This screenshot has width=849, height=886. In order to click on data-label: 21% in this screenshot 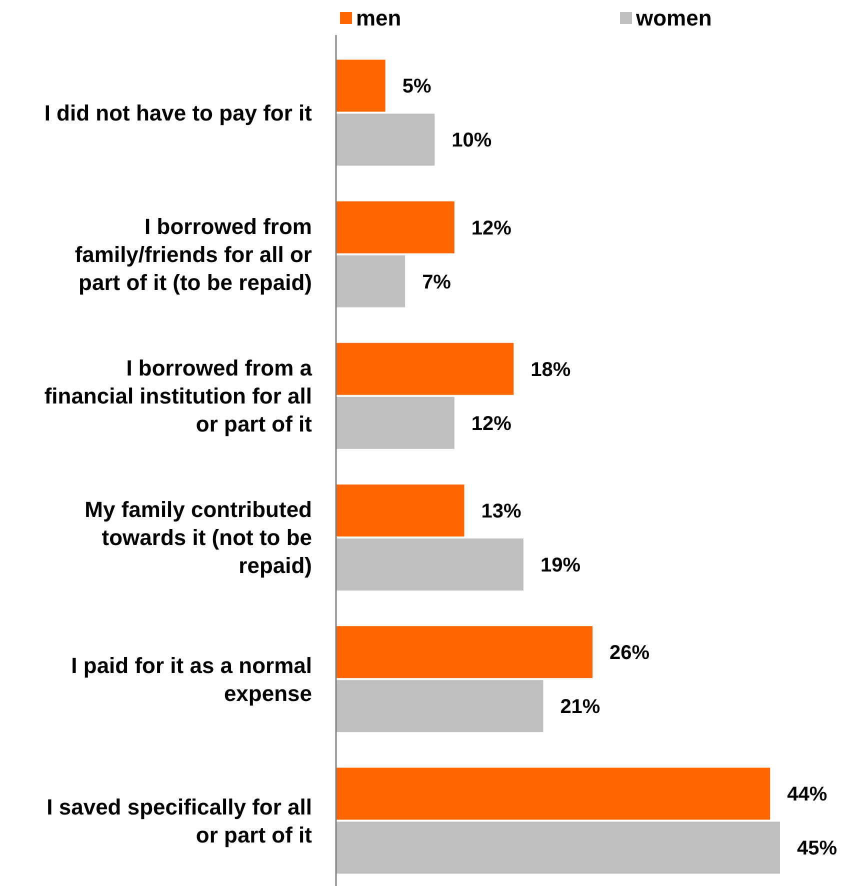, I will do `click(580, 707)`.